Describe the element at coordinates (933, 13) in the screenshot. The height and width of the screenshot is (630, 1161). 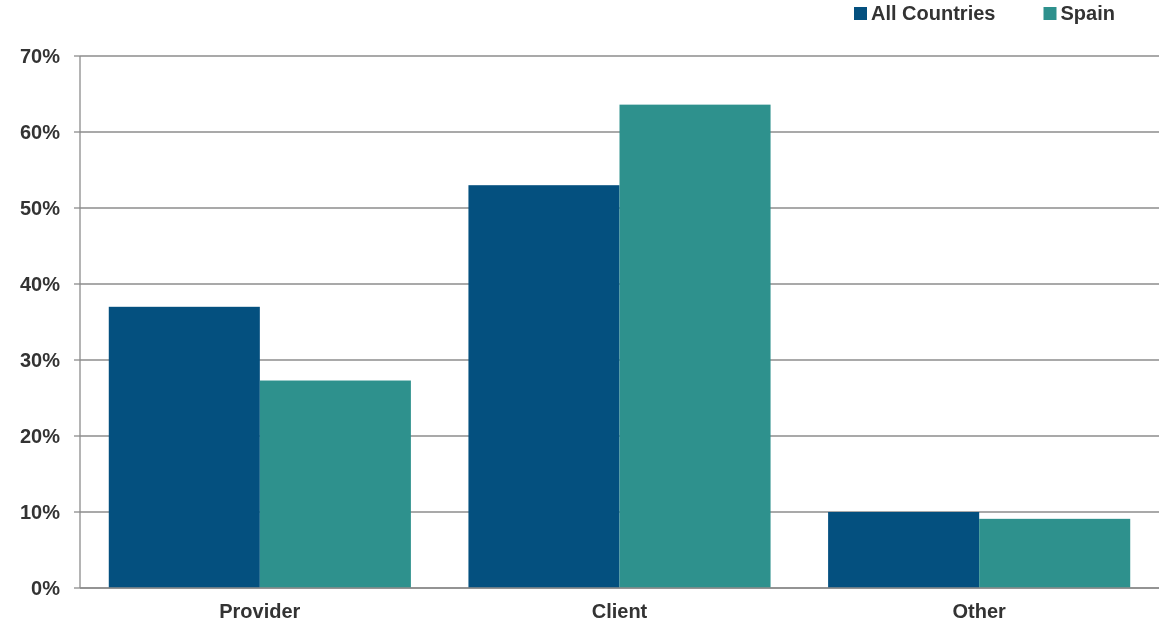
I see `legend-label: All Countries` at that location.